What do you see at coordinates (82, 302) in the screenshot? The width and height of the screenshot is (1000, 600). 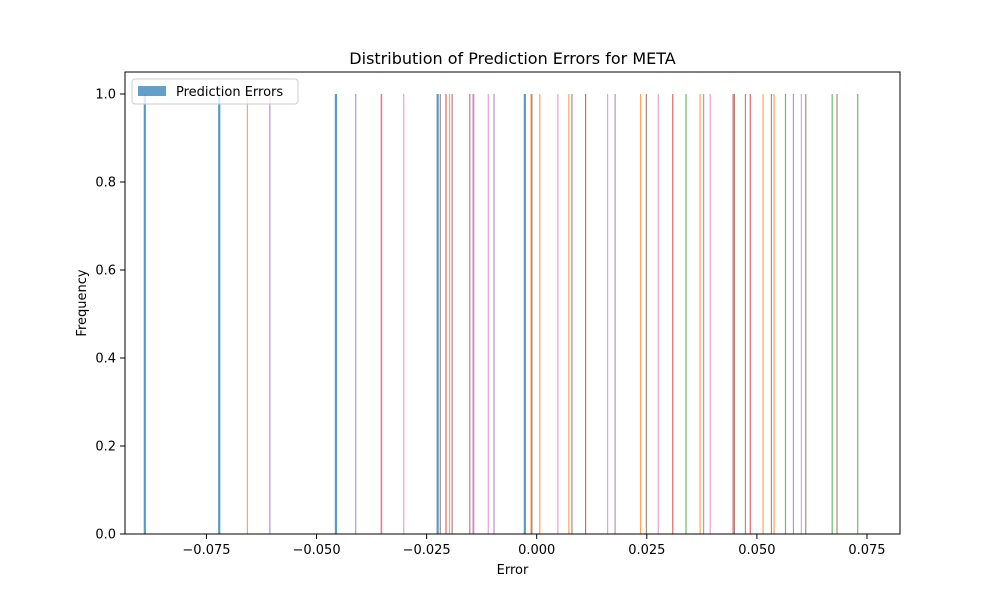 I see `y-axis-title: Frequency` at bounding box center [82, 302].